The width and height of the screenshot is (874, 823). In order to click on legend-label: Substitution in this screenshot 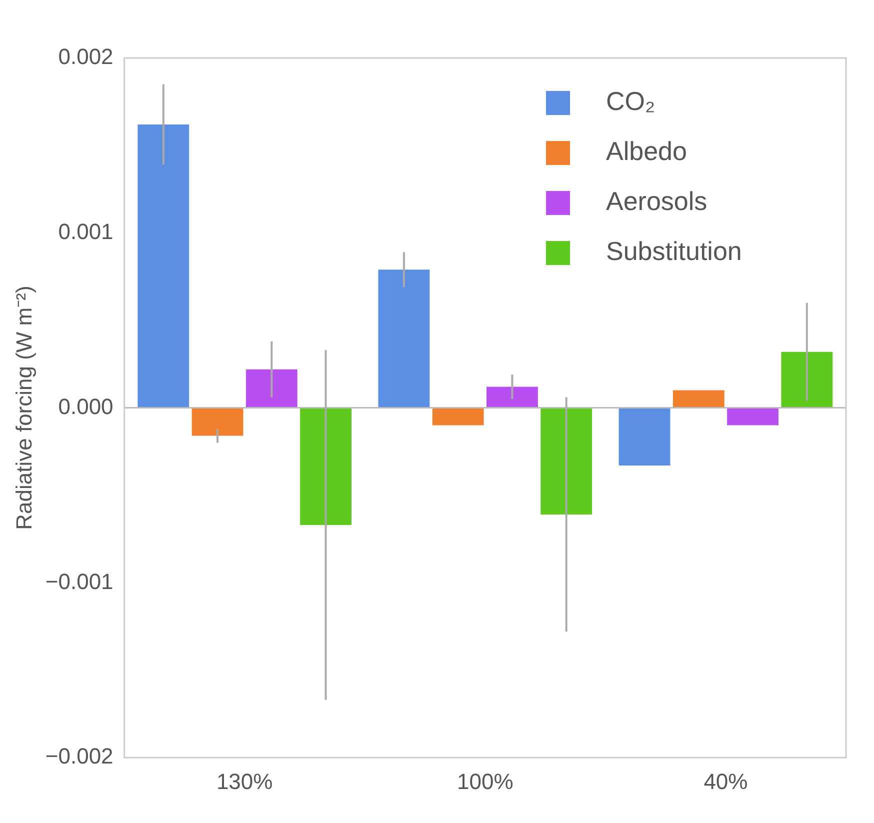, I will do `click(674, 251)`.